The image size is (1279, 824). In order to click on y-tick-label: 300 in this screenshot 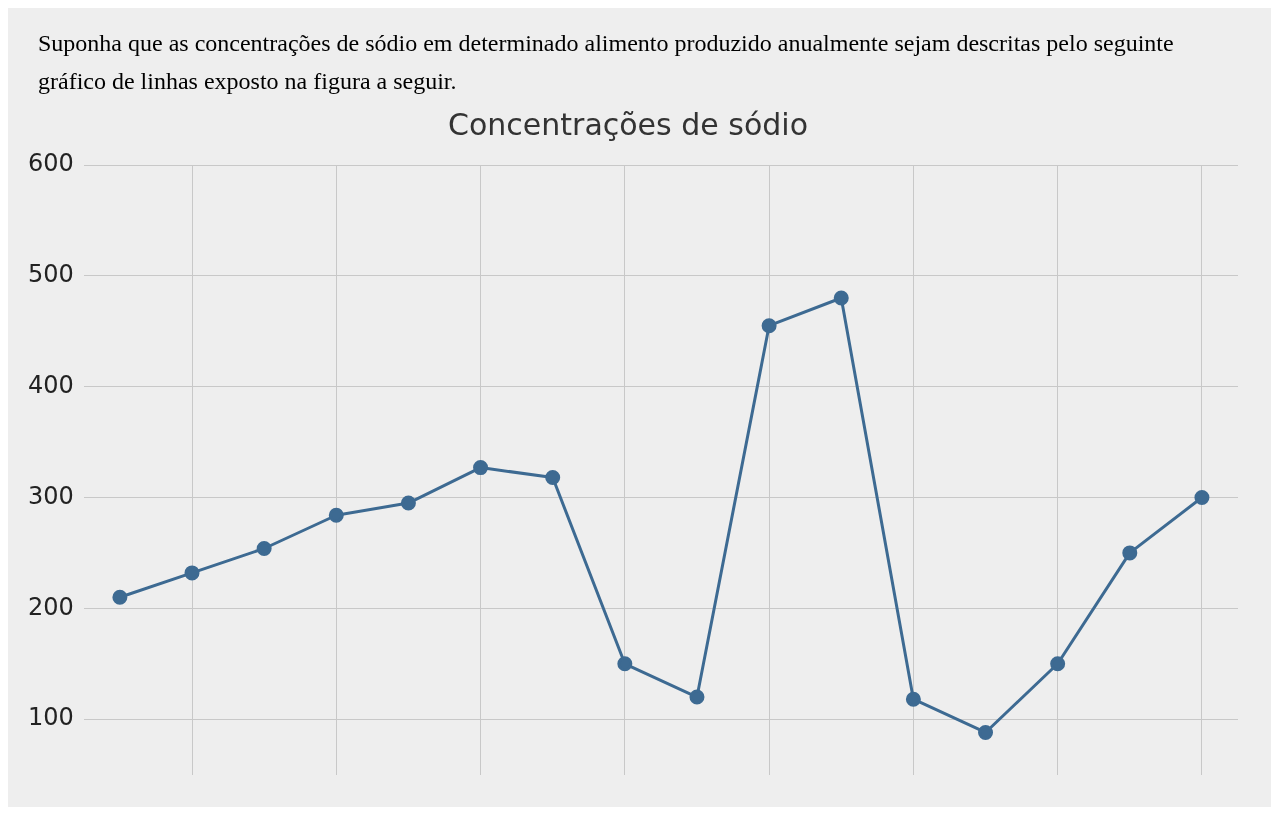, I will do `click(51, 495)`.